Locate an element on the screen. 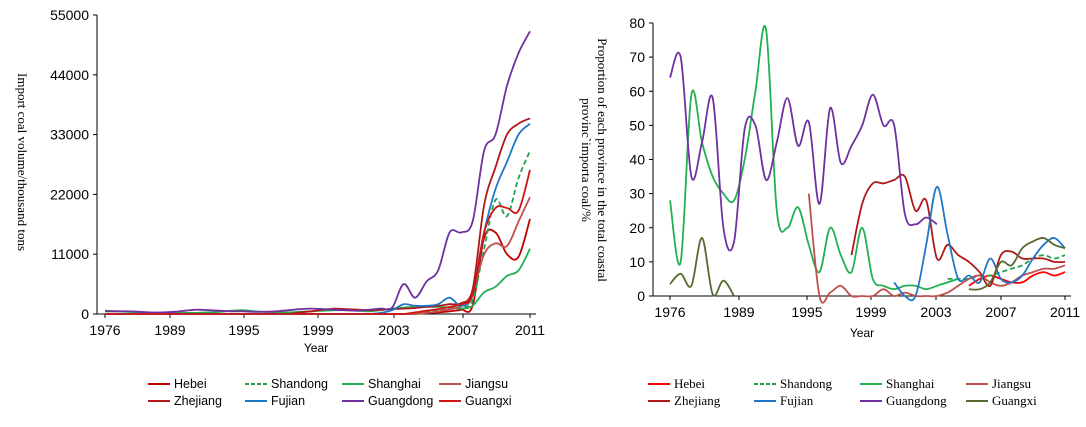 This screenshot has width=1086, height=427. left-legend-label: Hebei is located at coordinates (190, 384).